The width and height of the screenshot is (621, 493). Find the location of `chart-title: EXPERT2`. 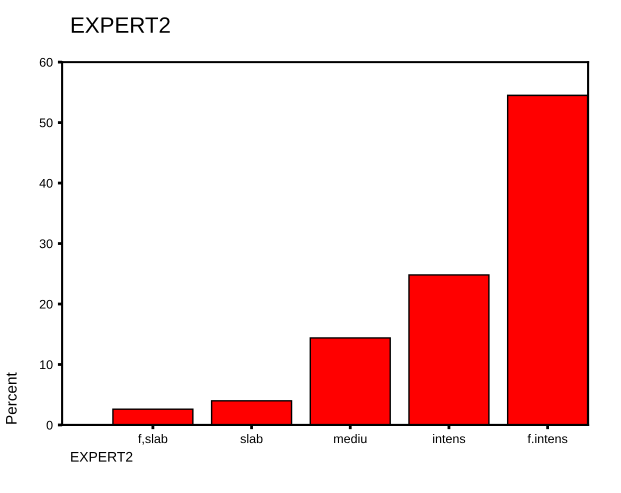

chart-title: EXPERT2 is located at coordinates (121, 25).